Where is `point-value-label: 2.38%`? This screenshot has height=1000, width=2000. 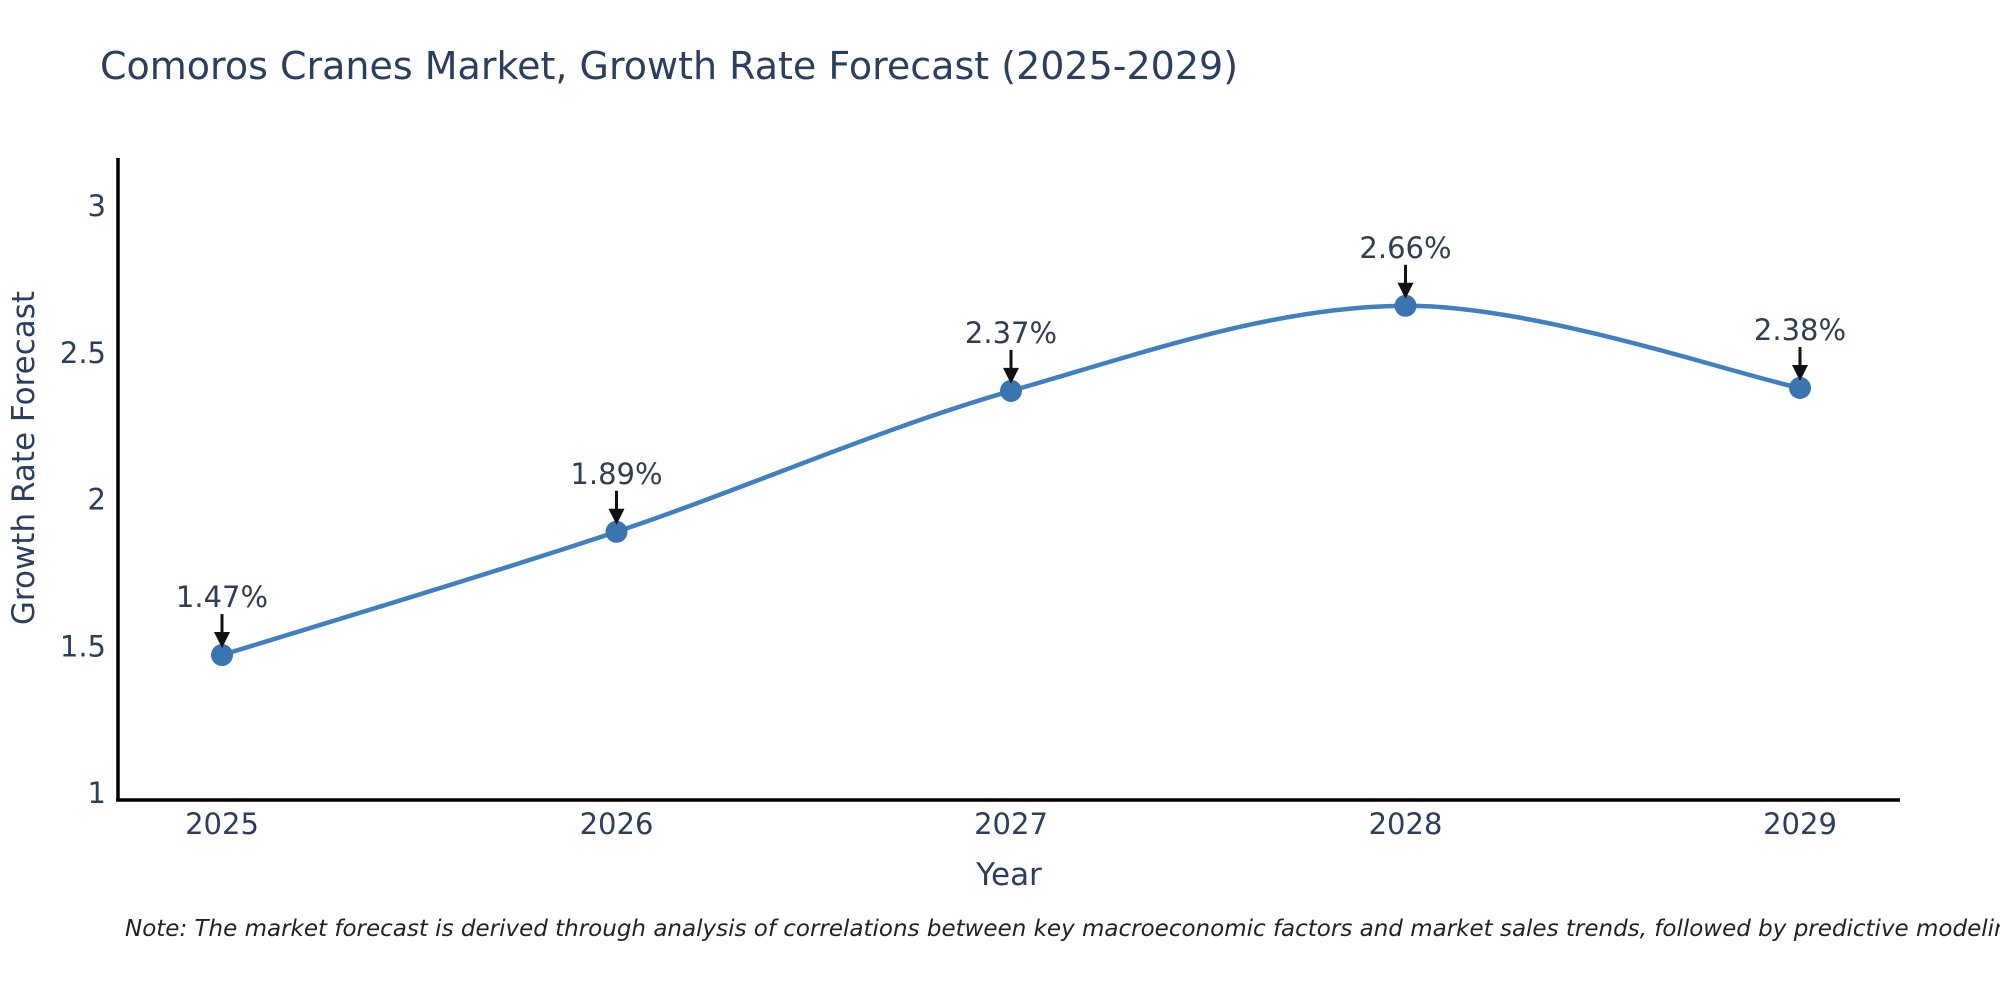 point-value-label: 2.38% is located at coordinates (1800, 330).